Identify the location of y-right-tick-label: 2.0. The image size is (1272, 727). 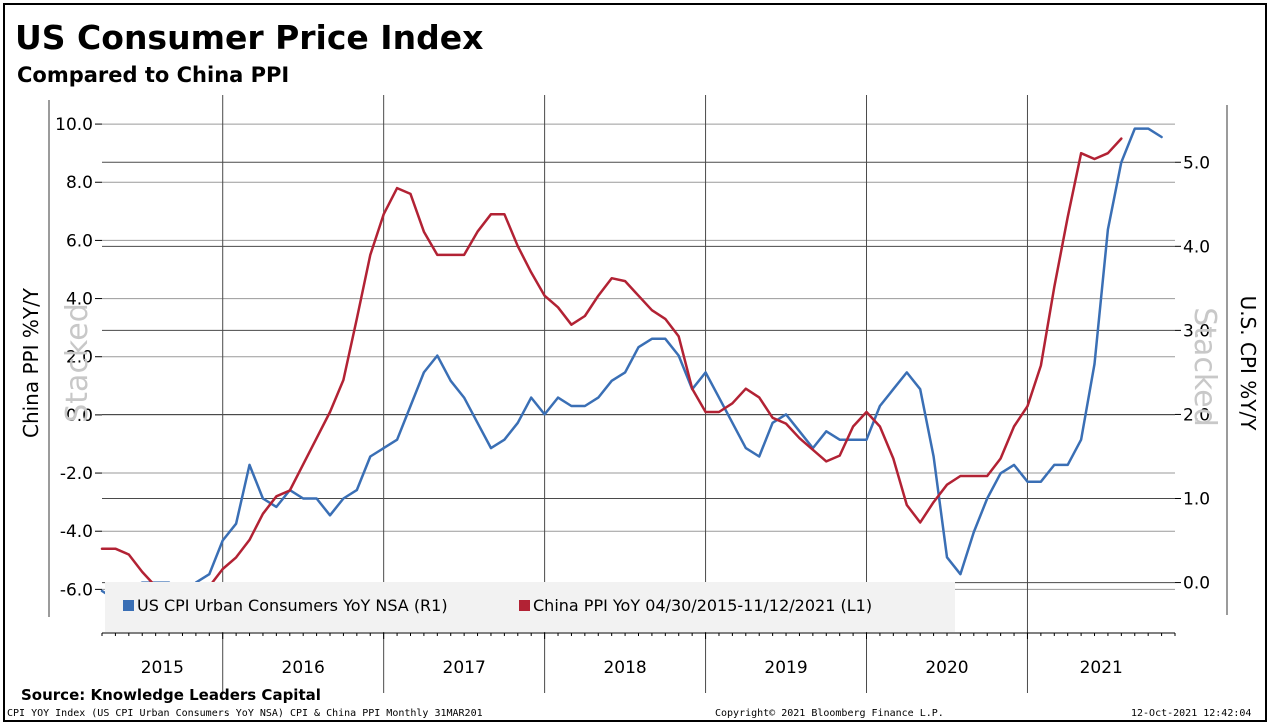
(1196, 415).